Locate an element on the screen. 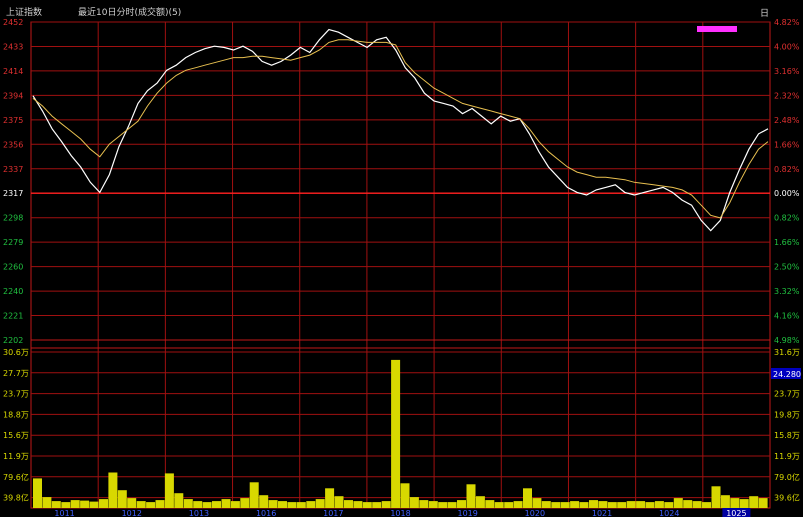  price-tick-left: 2317 is located at coordinates (13, 193).